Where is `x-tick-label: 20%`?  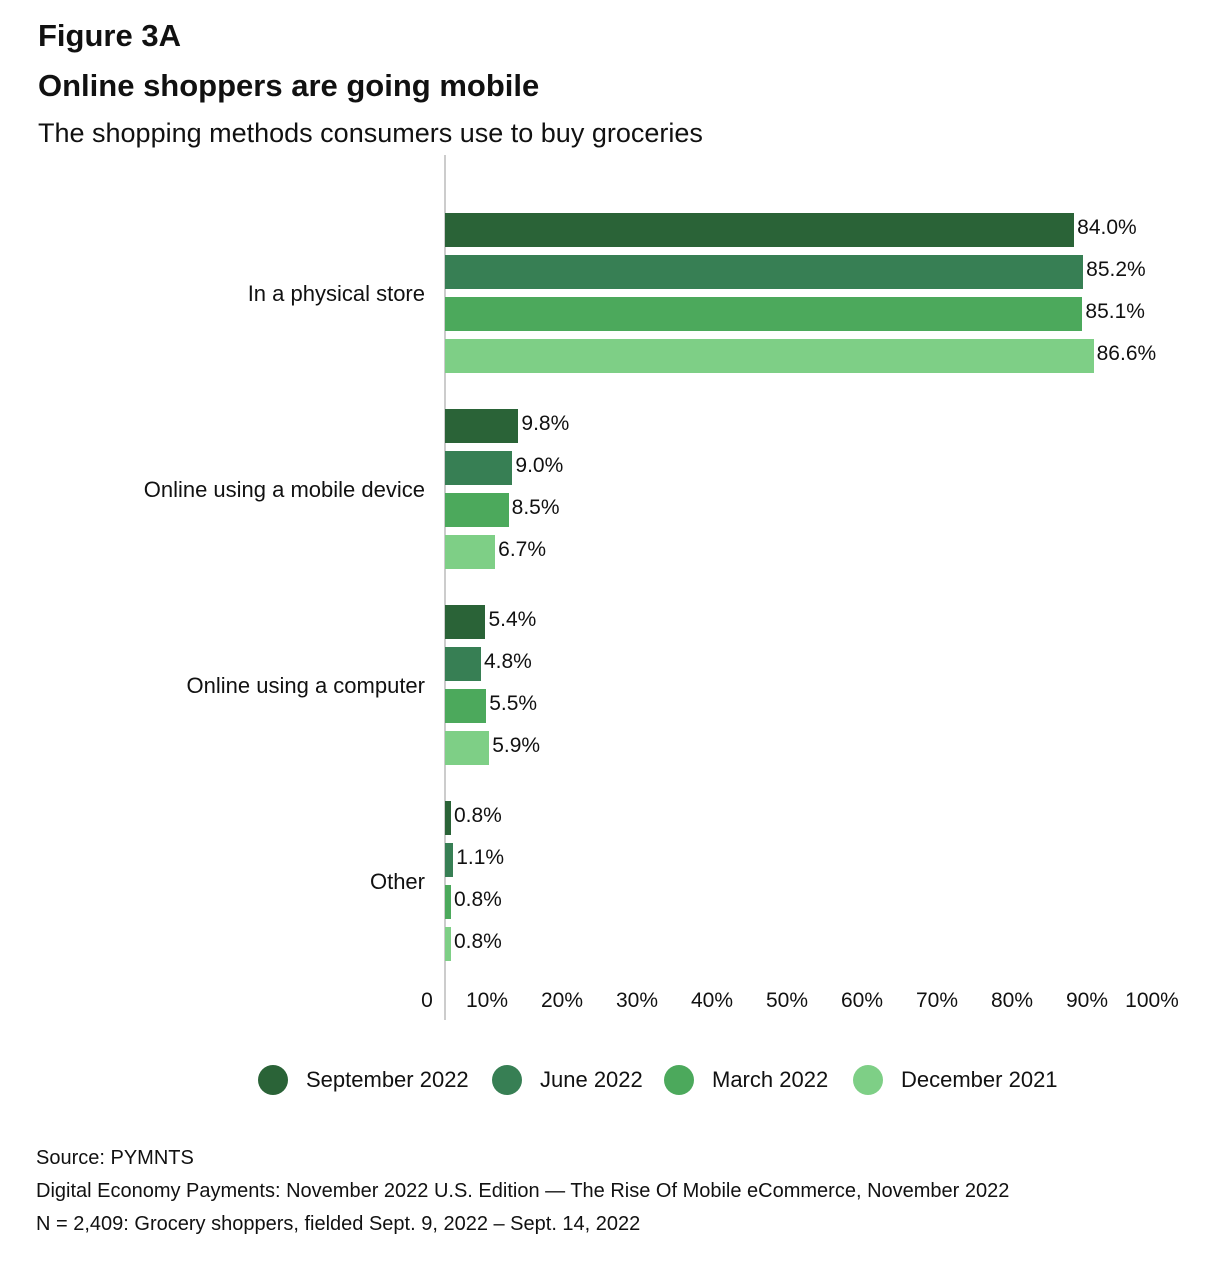 x-tick-label: 20% is located at coordinates (562, 1000).